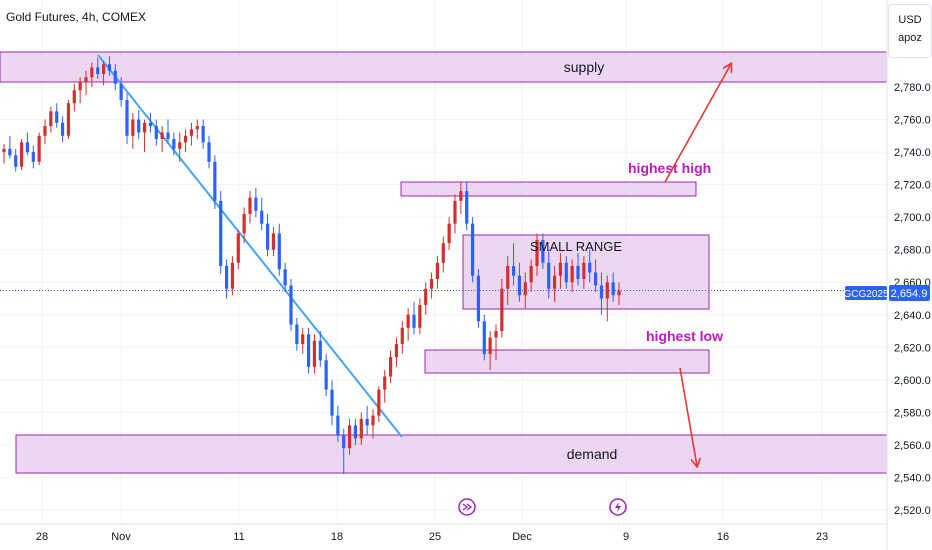 This screenshot has height=550, width=932. I want to click on current-price-tag, so click(909, 293).